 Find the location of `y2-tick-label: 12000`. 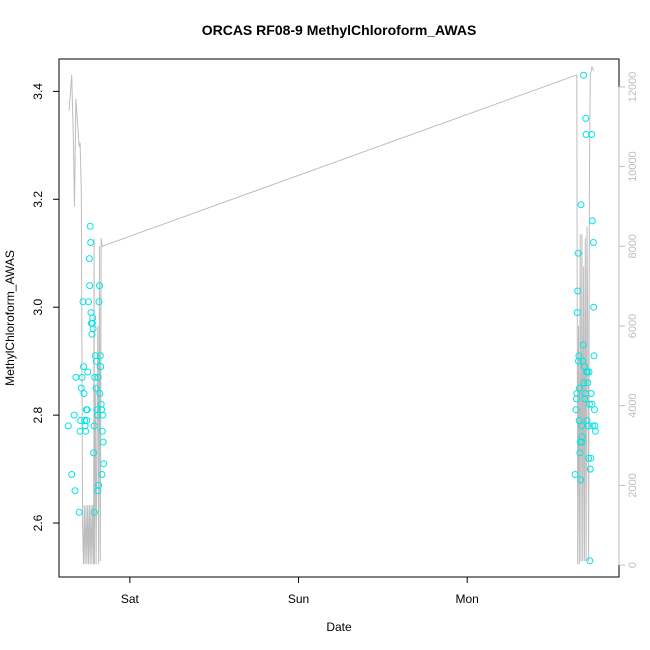

y2-tick-label: 12000 is located at coordinates (633, 87).